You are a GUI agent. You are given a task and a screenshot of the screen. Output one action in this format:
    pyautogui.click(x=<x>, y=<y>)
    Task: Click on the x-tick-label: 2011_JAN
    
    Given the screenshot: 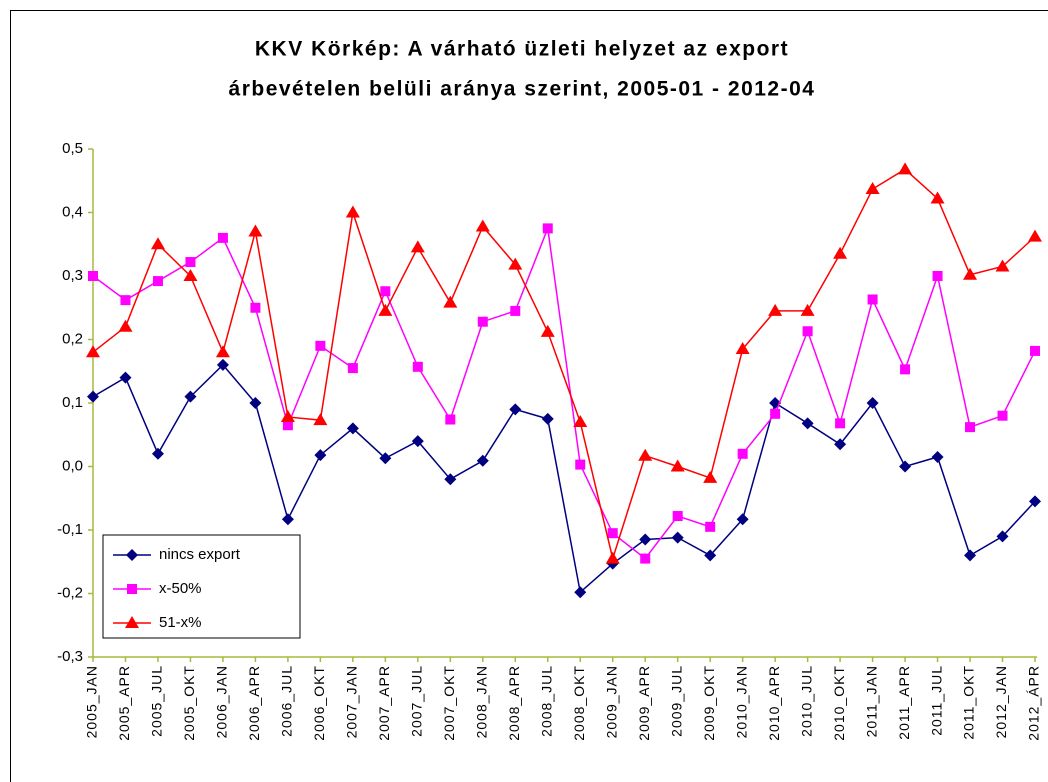 What is the action you would take?
    pyautogui.click(x=871, y=701)
    